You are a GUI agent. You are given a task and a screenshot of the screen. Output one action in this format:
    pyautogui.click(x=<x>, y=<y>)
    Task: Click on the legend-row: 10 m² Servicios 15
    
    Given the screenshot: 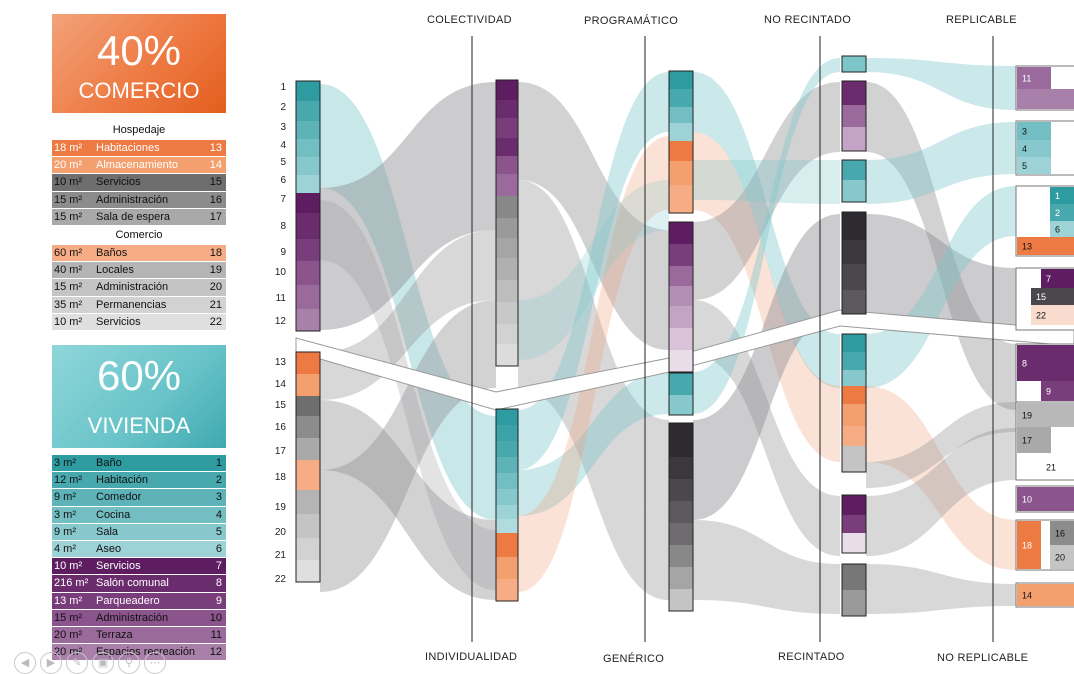 What is the action you would take?
    pyautogui.click(x=139, y=183)
    